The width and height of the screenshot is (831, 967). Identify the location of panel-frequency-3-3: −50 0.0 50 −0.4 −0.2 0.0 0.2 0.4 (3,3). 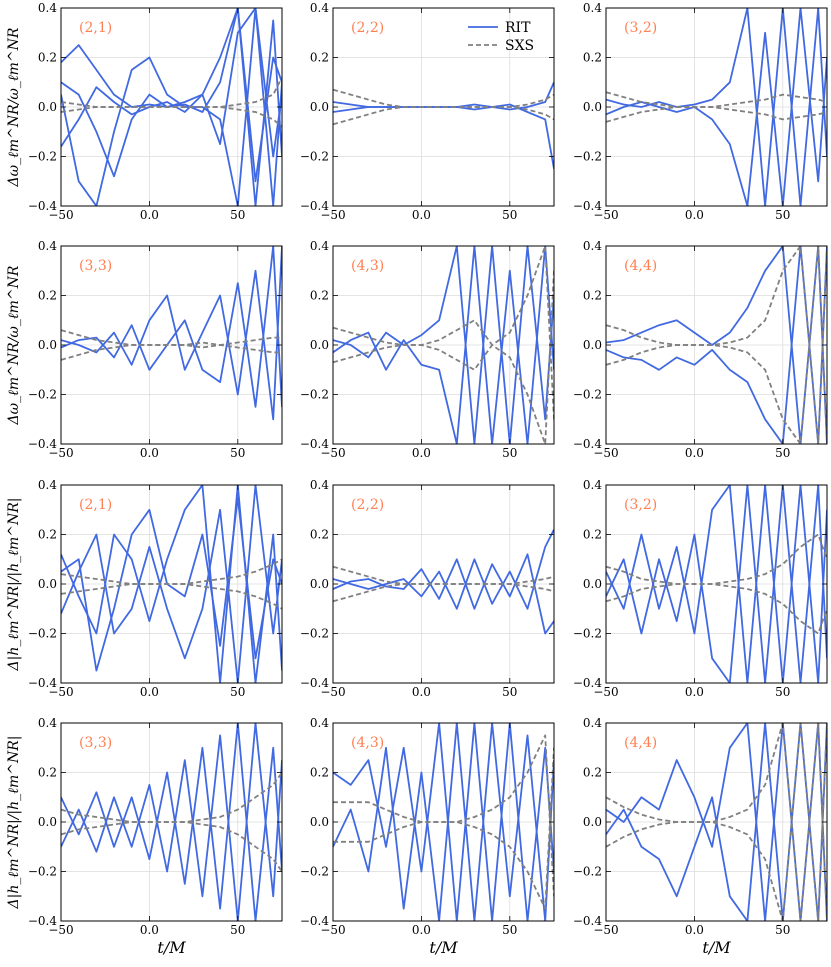
(155, 349).